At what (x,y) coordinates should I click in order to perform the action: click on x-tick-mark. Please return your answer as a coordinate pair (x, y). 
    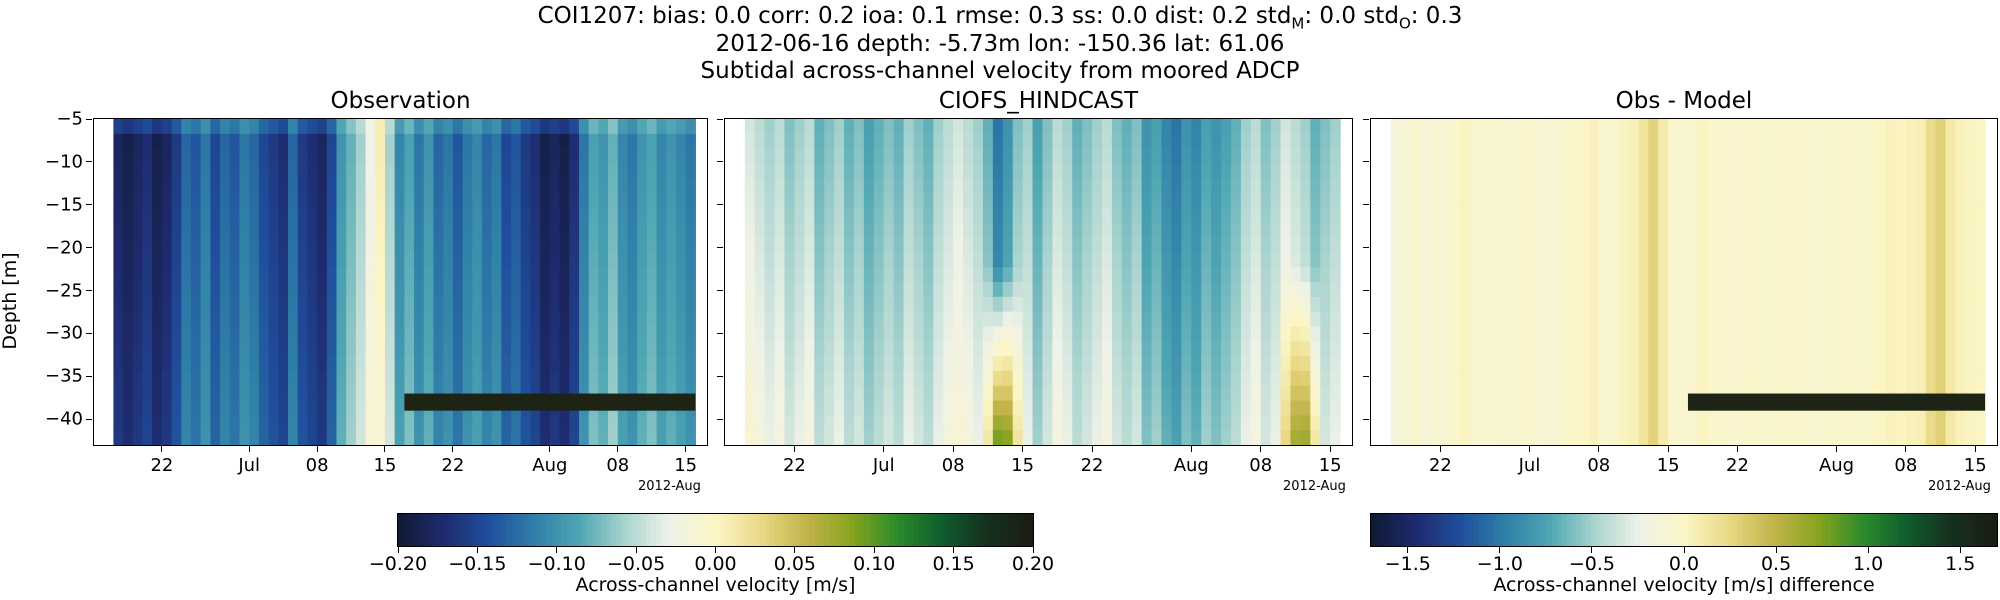
    Looking at the image, I should click on (686, 449).